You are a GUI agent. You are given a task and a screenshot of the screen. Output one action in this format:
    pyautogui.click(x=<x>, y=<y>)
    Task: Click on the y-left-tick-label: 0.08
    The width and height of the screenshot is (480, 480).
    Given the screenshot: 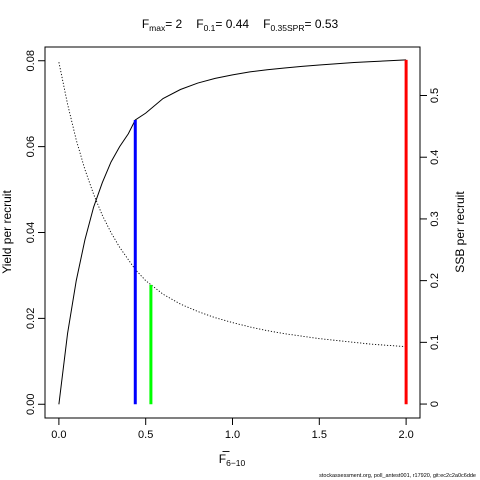 What is the action you would take?
    pyautogui.click(x=31, y=60)
    